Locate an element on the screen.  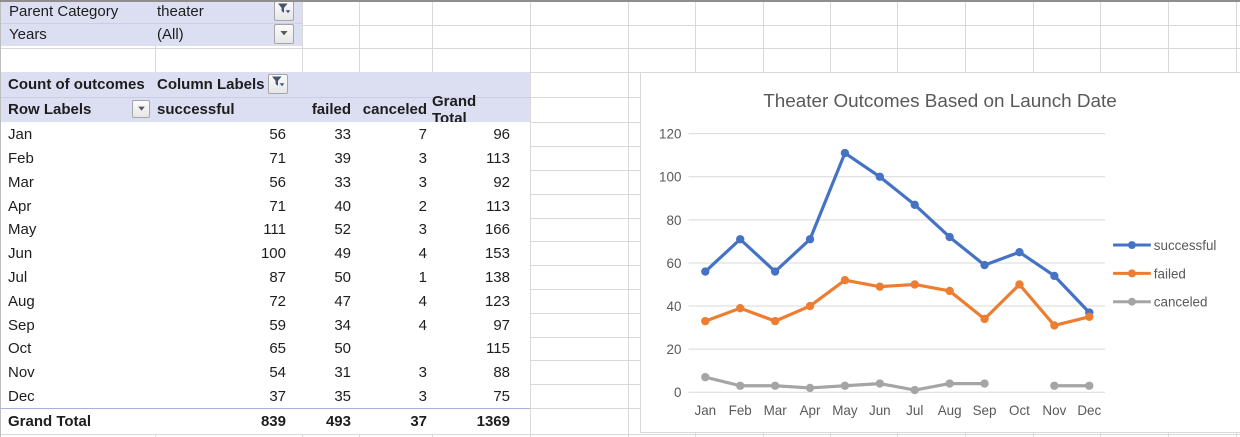
grand-total-cell: 153 is located at coordinates (497, 253).